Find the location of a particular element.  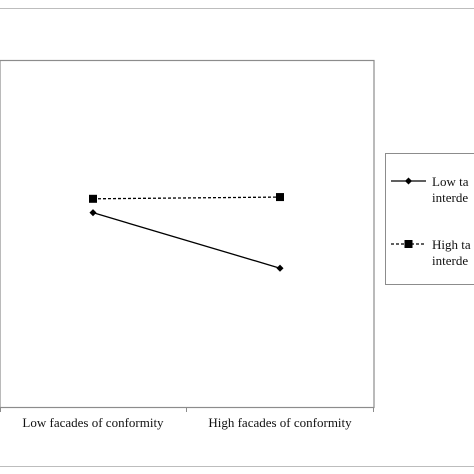

series-low-line is located at coordinates (186, 240).